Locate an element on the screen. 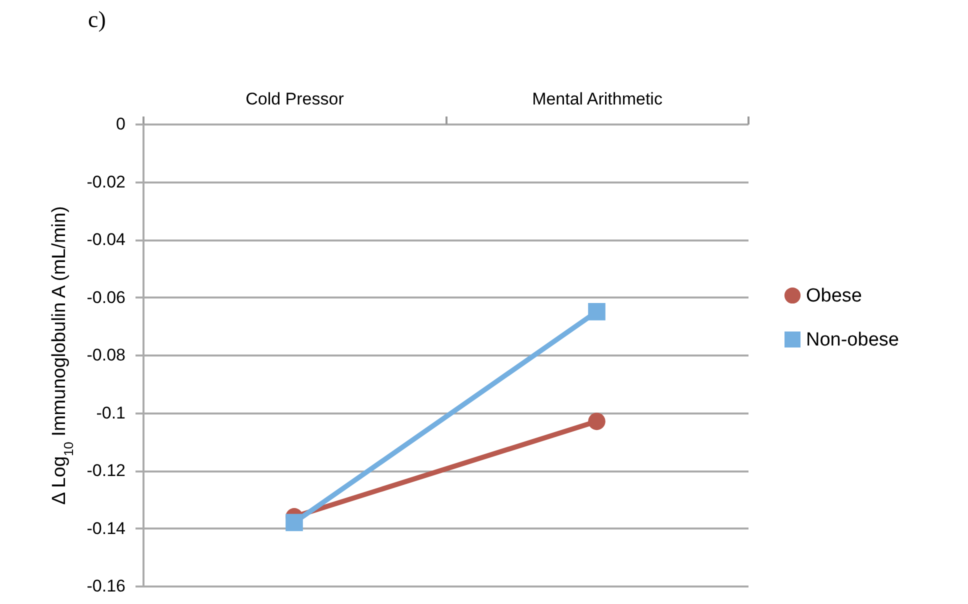 The image size is (968, 604). y-tick-label: -0.1 is located at coordinates (111, 412).